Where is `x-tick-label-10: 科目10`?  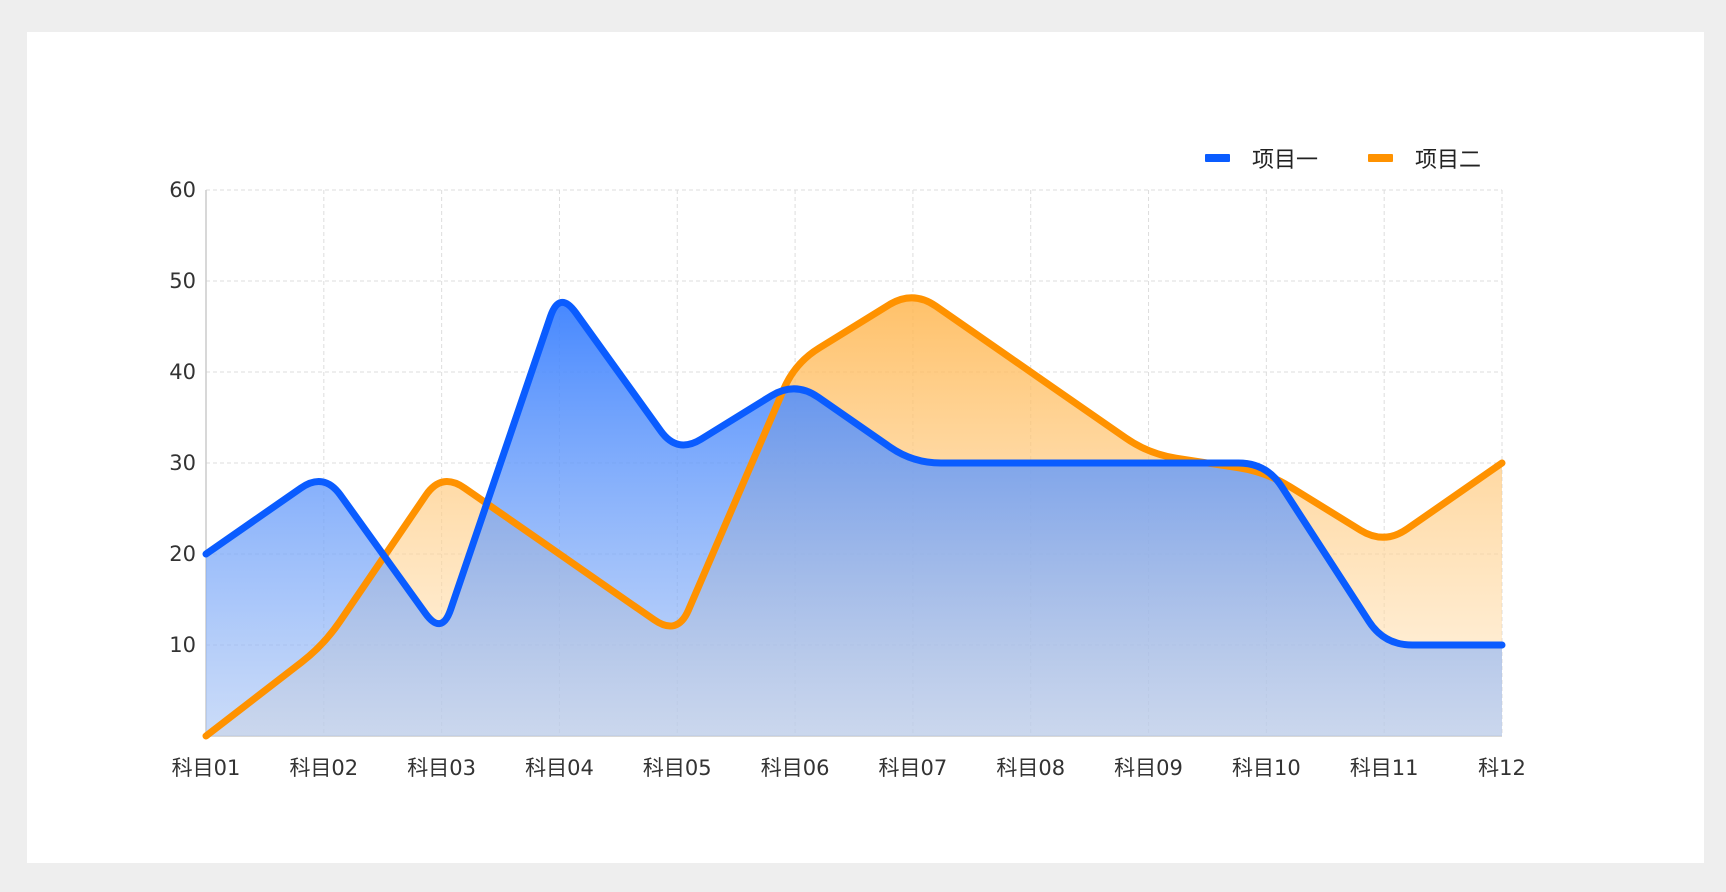
x-tick-label-10: 科目10 is located at coordinates (1266, 768).